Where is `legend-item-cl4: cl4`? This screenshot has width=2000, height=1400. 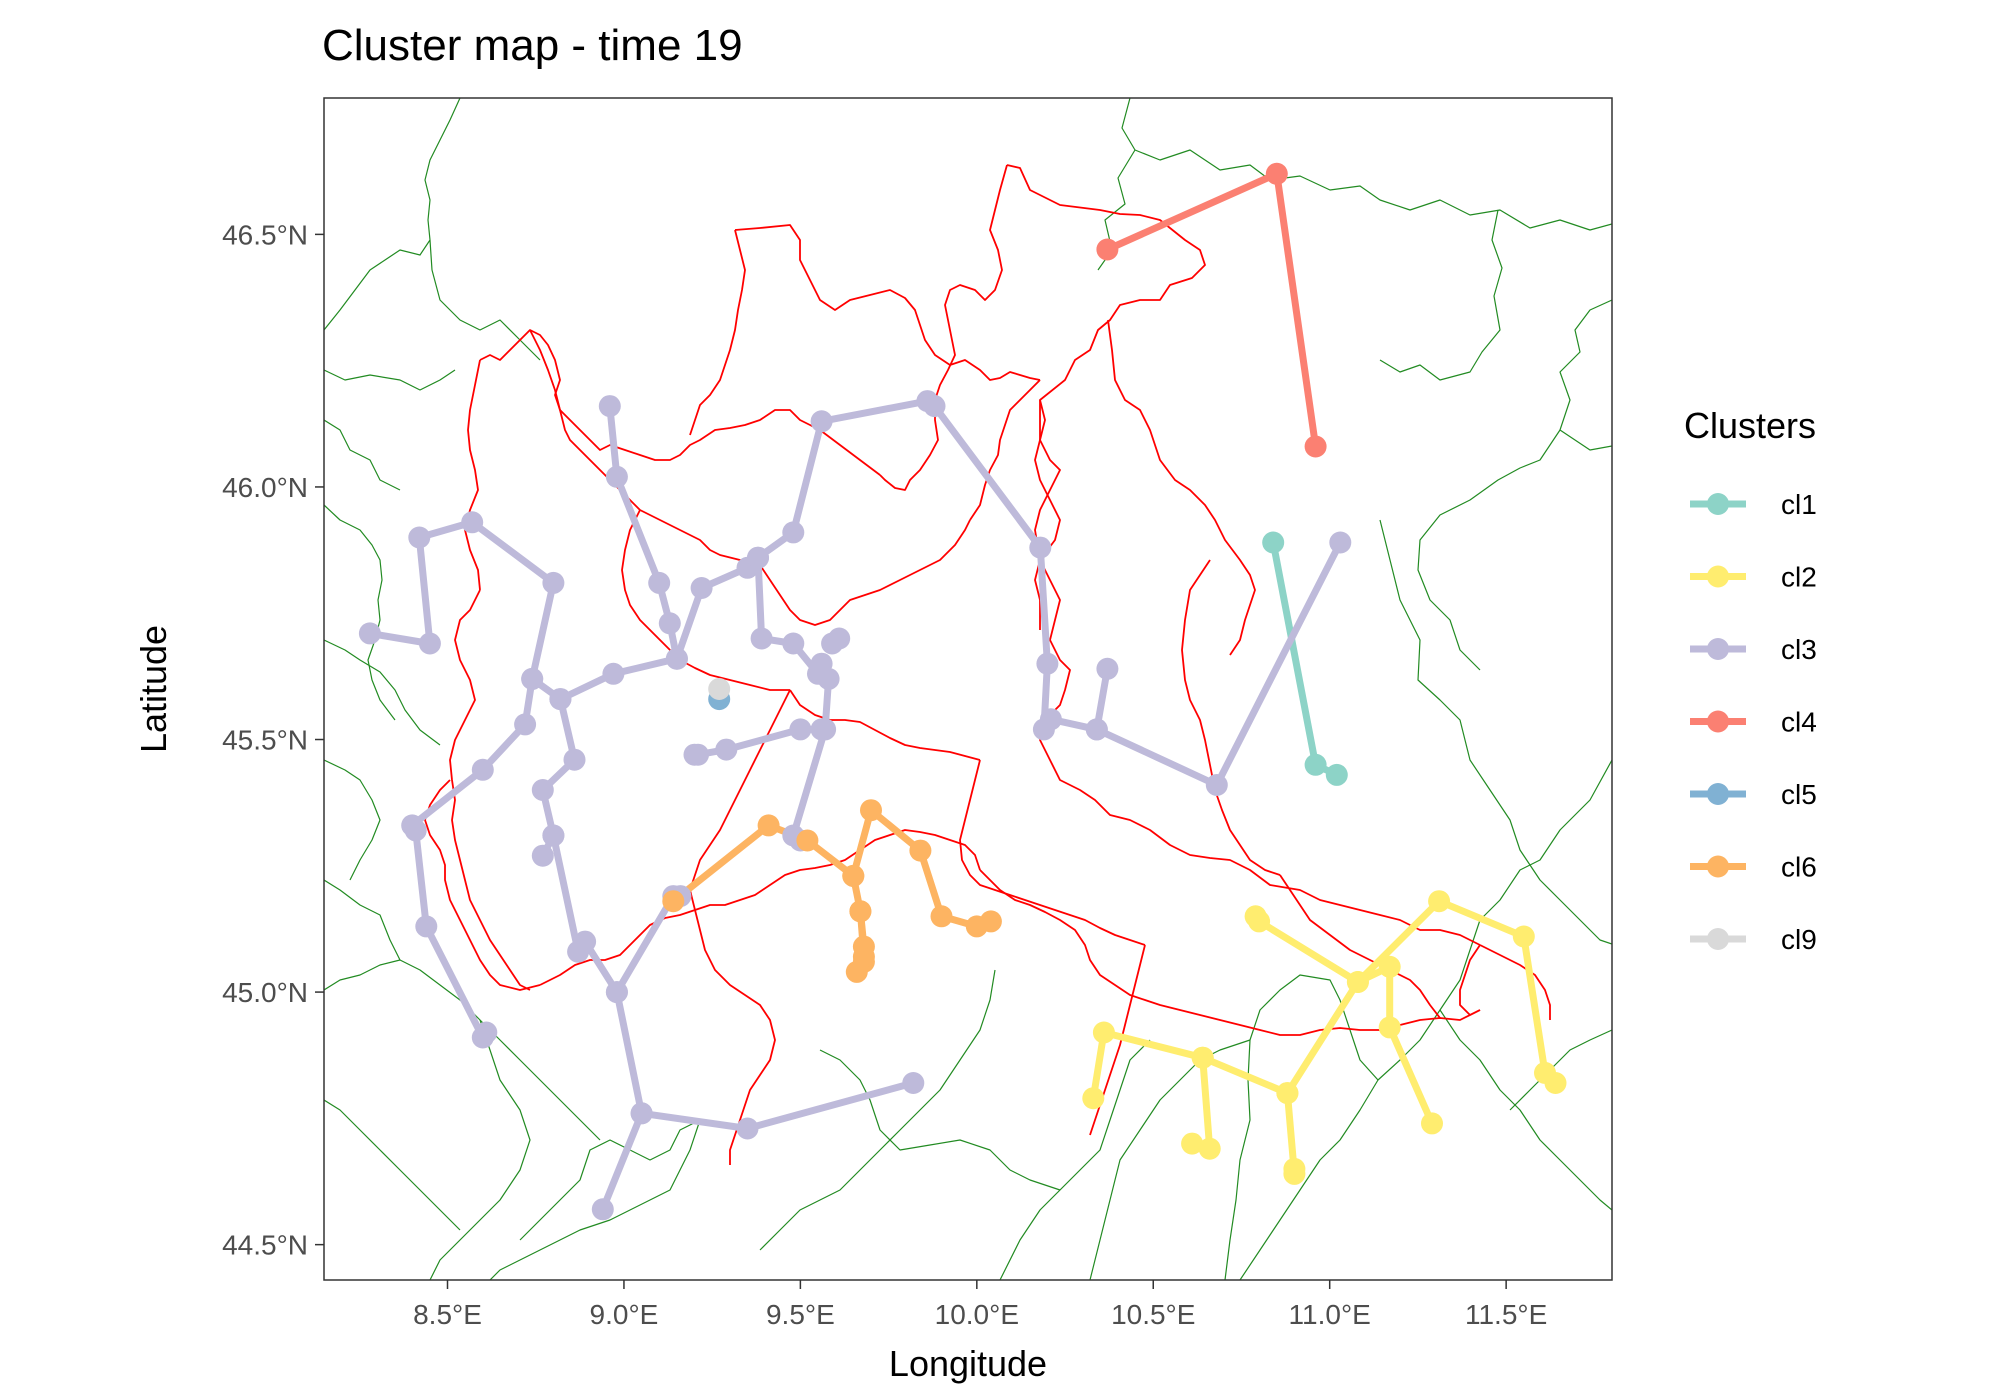
legend-item-cl4: cl4 is located at coordinates (1753, 722).